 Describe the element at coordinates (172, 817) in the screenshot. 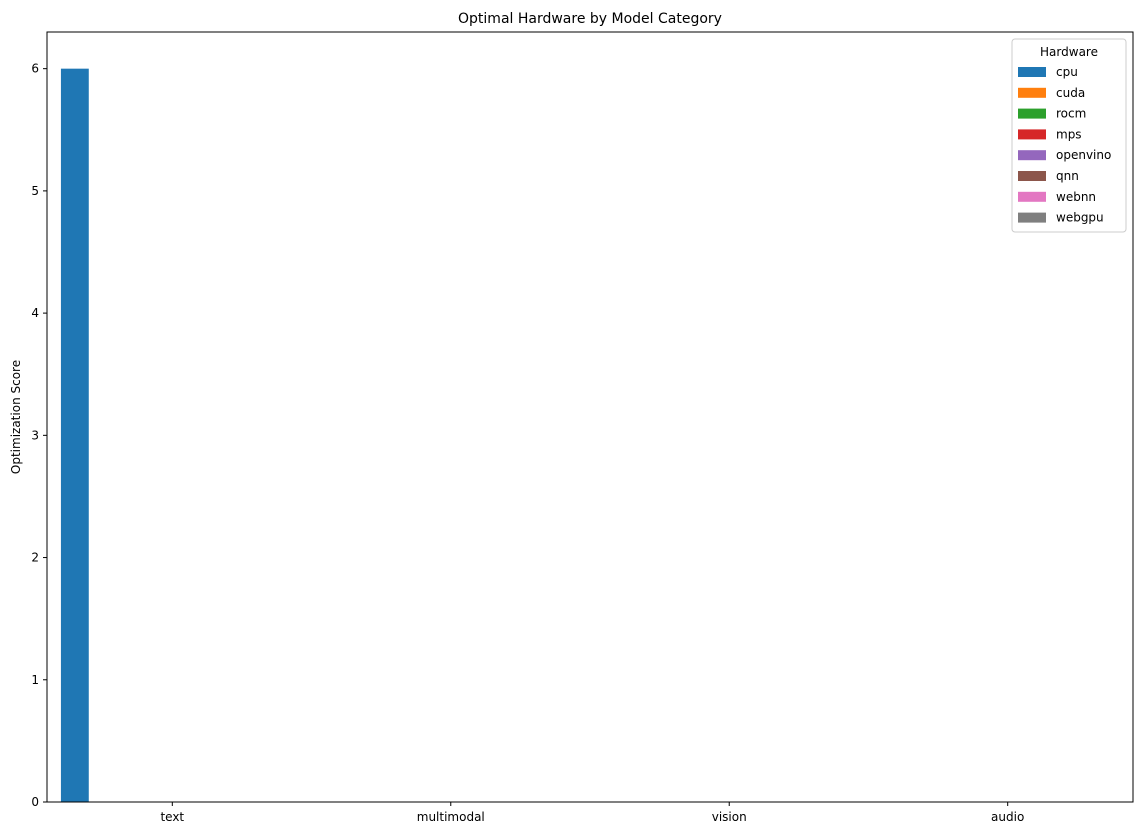

I see `x-tick-label-text: text` at that location.